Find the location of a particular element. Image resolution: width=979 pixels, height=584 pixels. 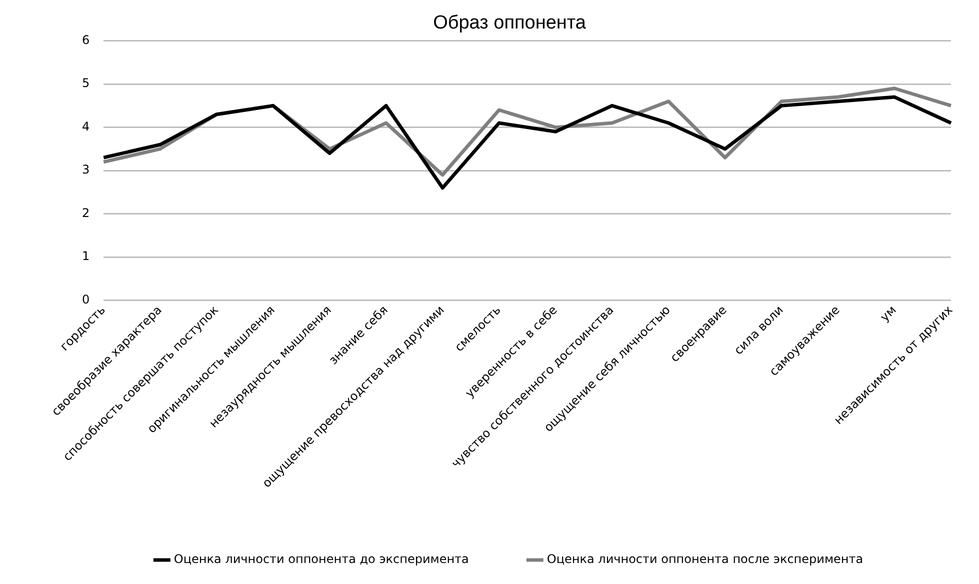

legend-label: Оценка личности оппонента до эксперимента is located at coordinates (321, 559).